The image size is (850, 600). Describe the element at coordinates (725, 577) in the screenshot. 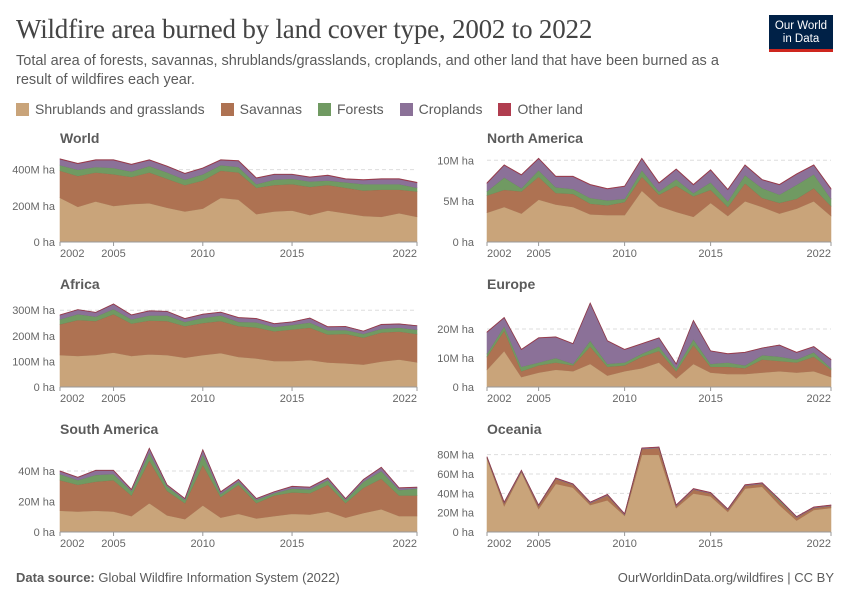

I see `footer-link: OurWorldinData.org/wildfires | CC BY` at that location.